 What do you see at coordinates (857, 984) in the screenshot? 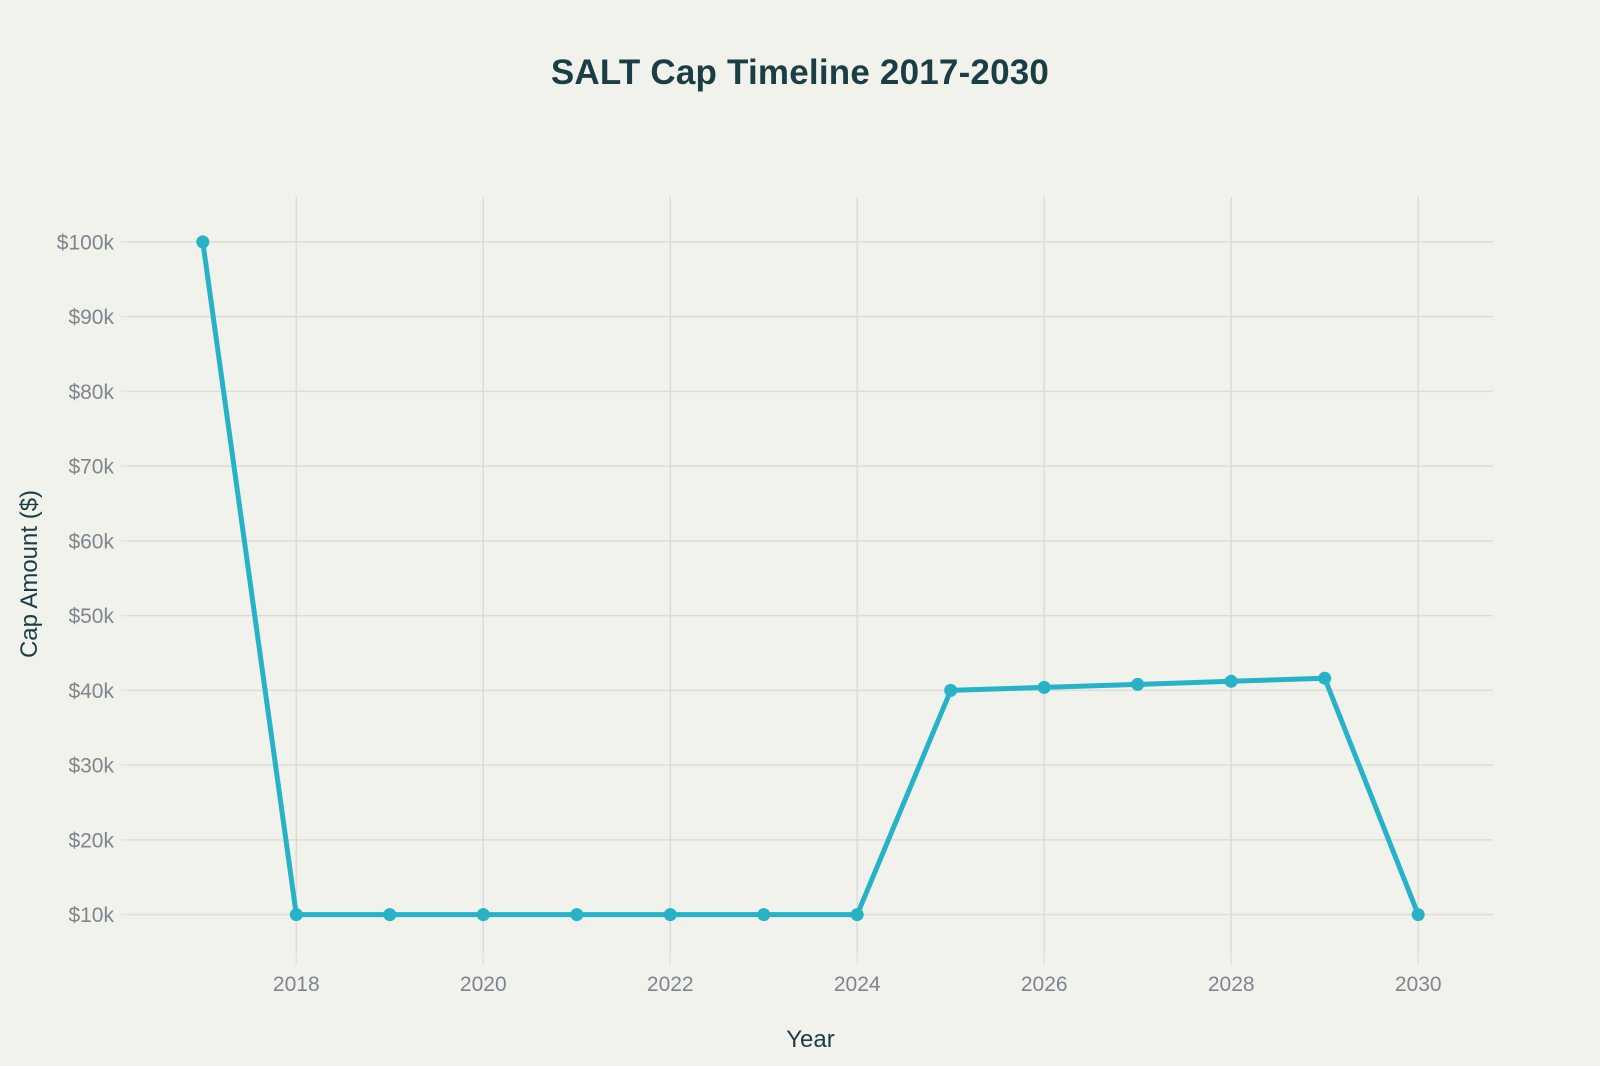
I see `x-tick-label: 2024` at bounding box center [857, 984].